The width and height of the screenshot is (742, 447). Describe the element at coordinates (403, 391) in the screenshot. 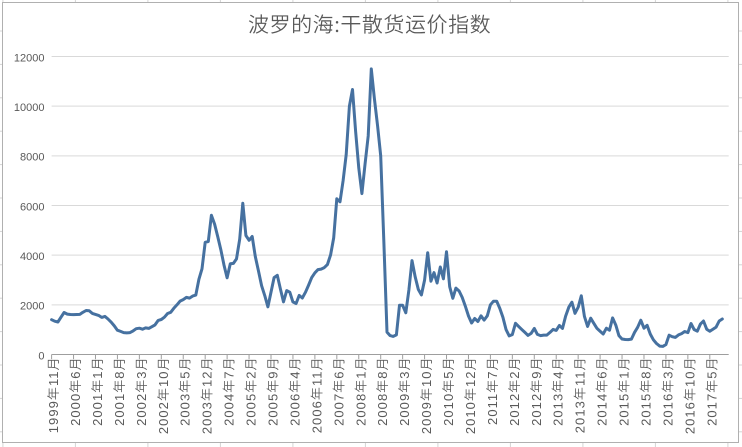

I see `svg-text: 2009年3月` at that location.